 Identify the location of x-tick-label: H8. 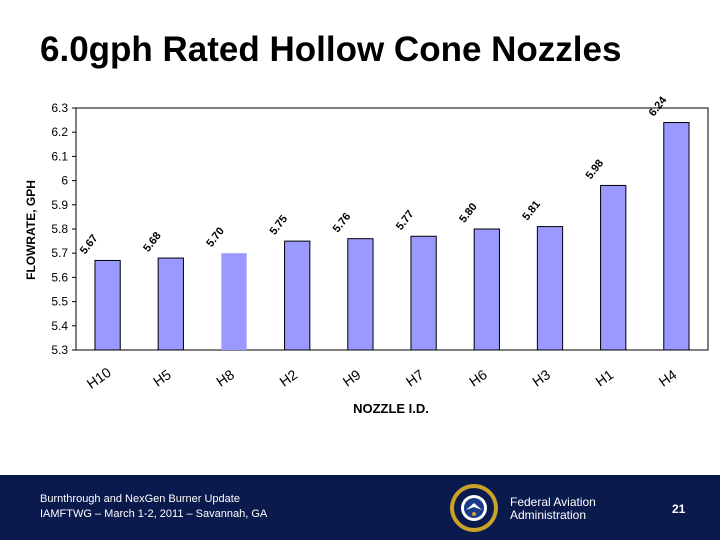
(225, 377).